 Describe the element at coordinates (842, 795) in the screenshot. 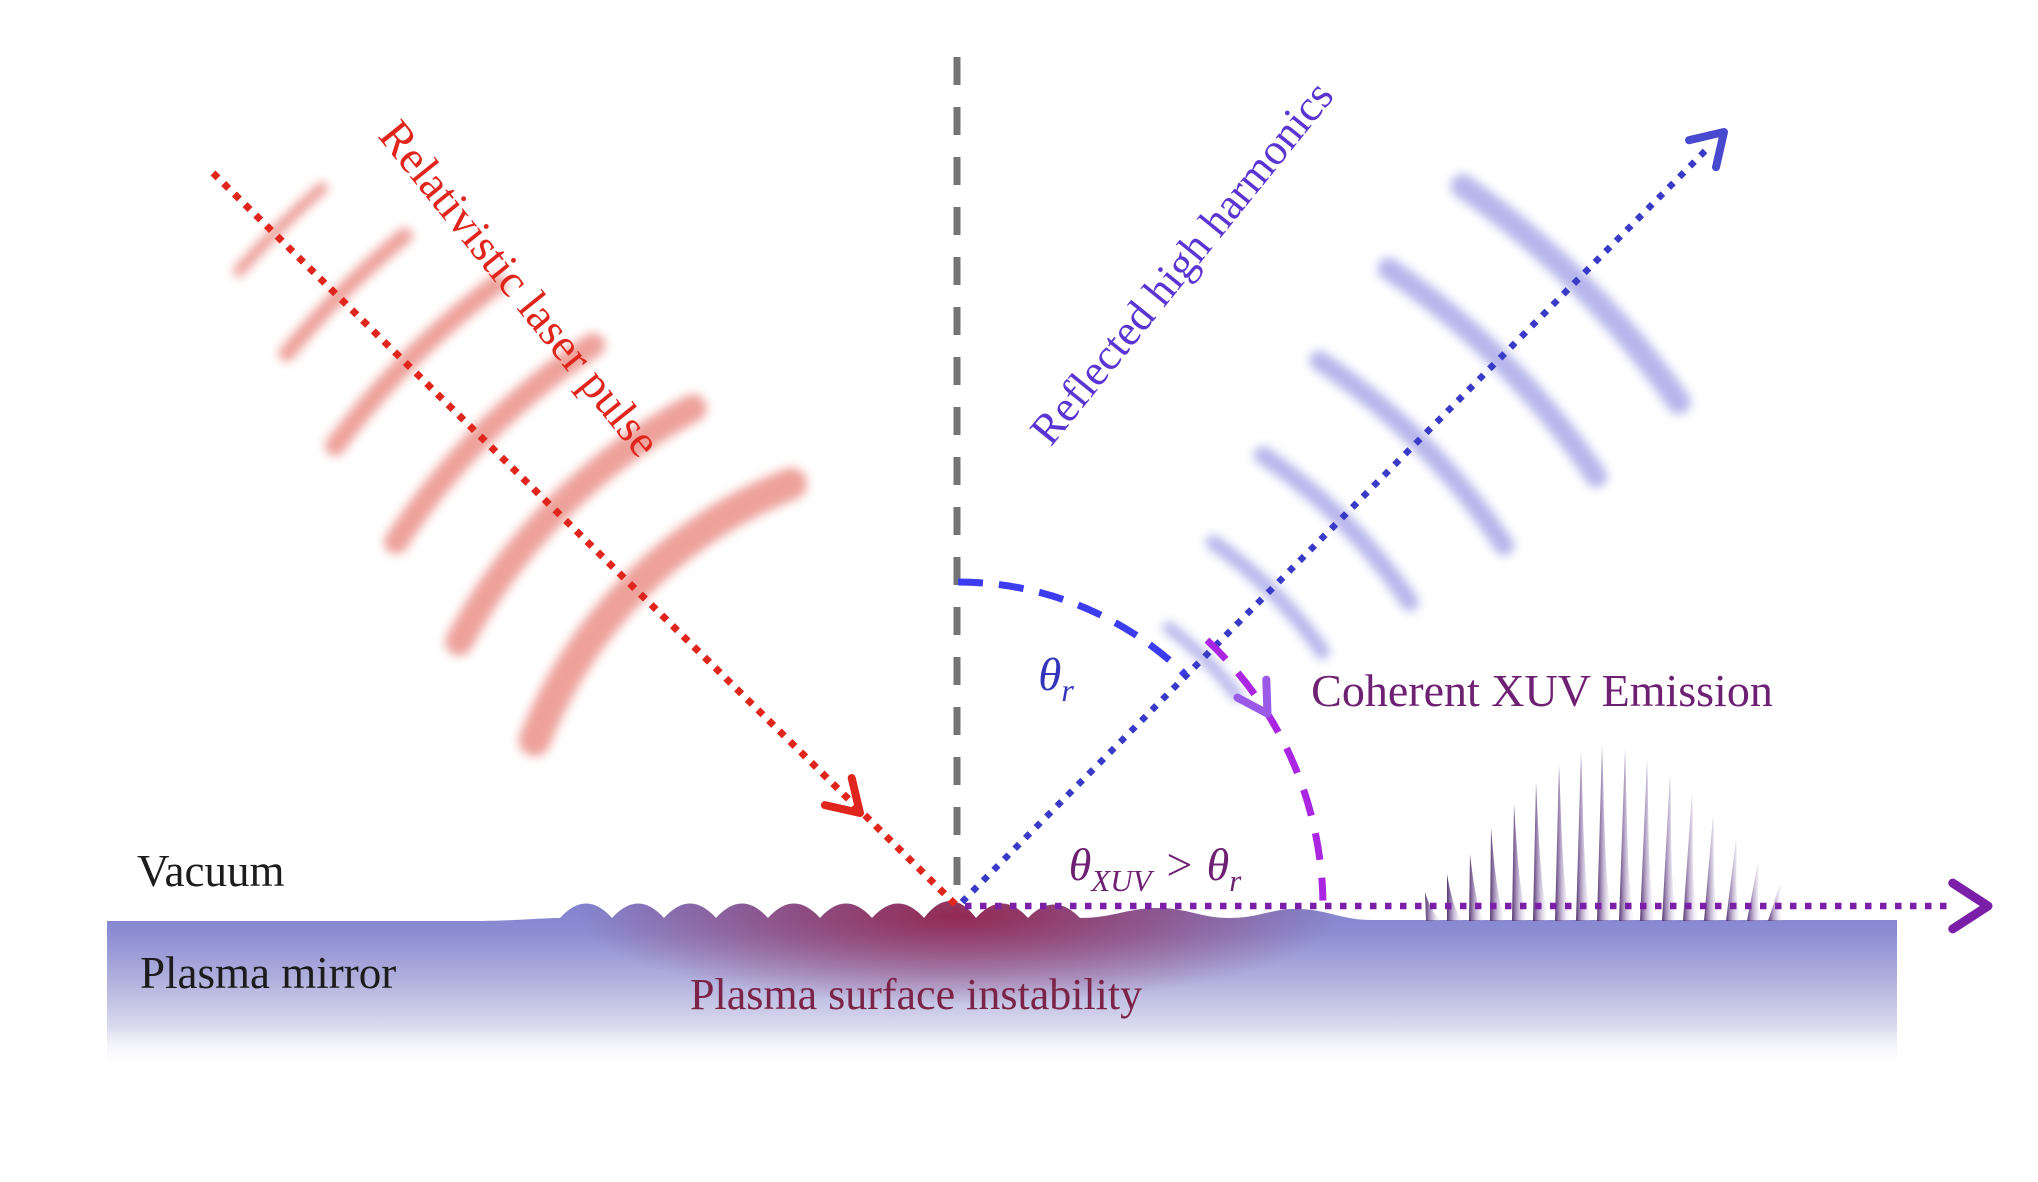

I see `incident-ray-arrowhead` at that location.